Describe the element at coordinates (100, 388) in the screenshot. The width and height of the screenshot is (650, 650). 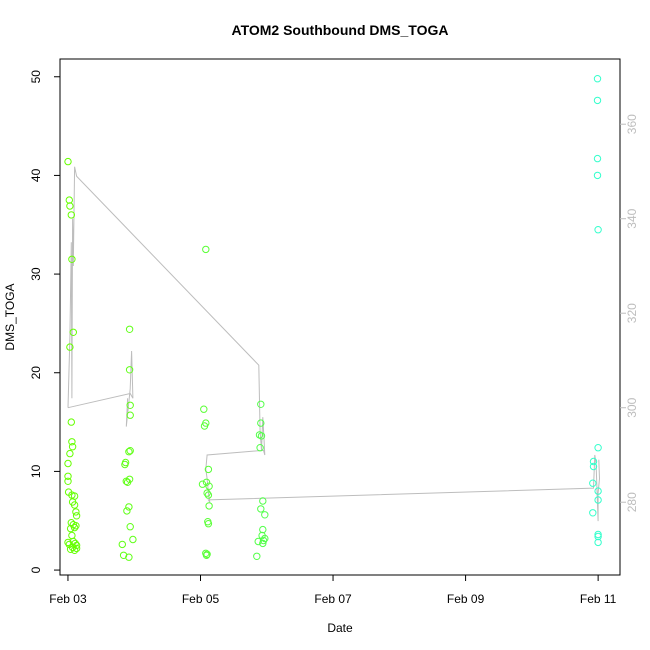
I see `track-line-segment` at that location.